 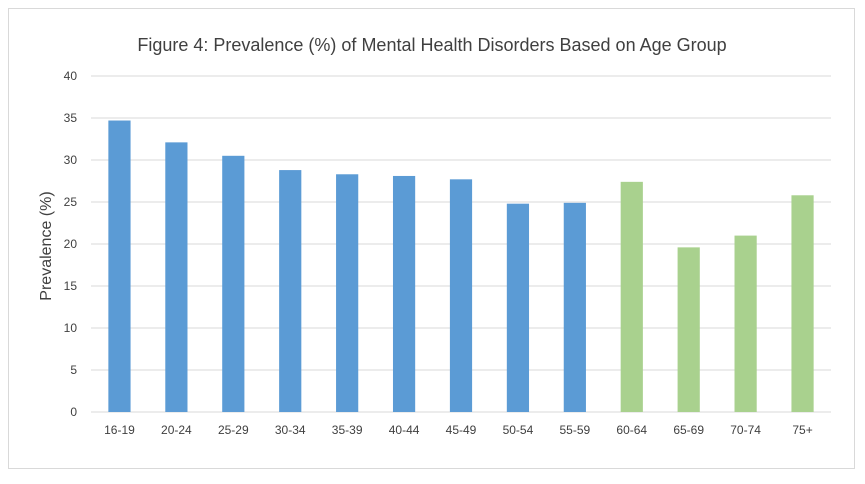 I want to click on bar-75+, so click(x=802, y=303).